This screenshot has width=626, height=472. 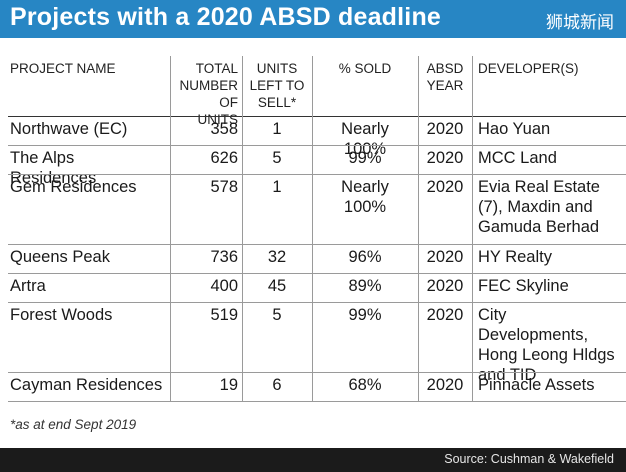 What do you see at coordinates (228, 385) in the screenshot?
I see `total-units-cell: 19` at bounding box center [228, 385].